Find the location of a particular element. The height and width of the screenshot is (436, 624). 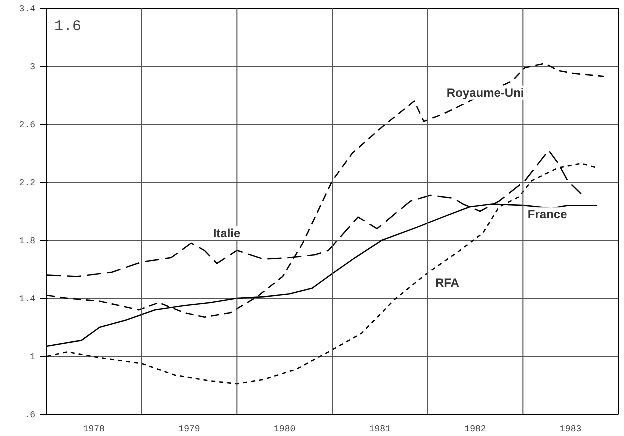

y-tick-label: 1 is located at coordinates (33, 357).